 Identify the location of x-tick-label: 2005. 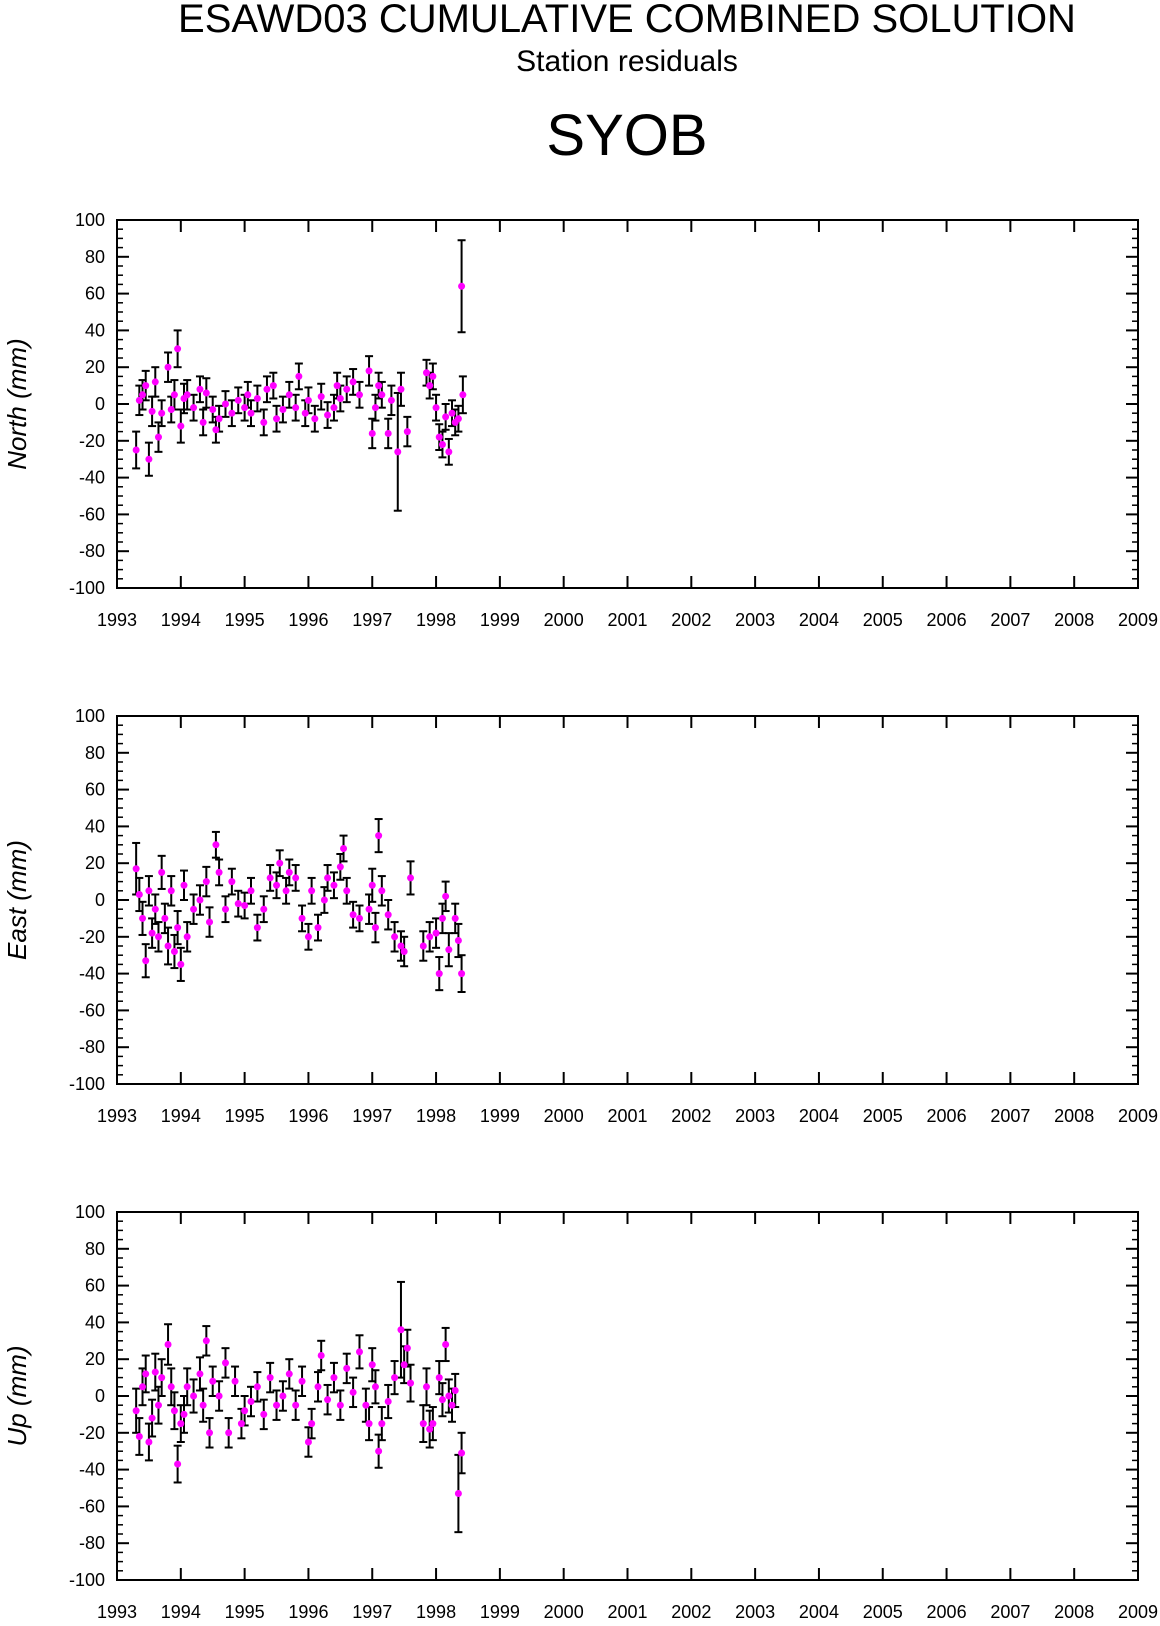
(883, 1611).